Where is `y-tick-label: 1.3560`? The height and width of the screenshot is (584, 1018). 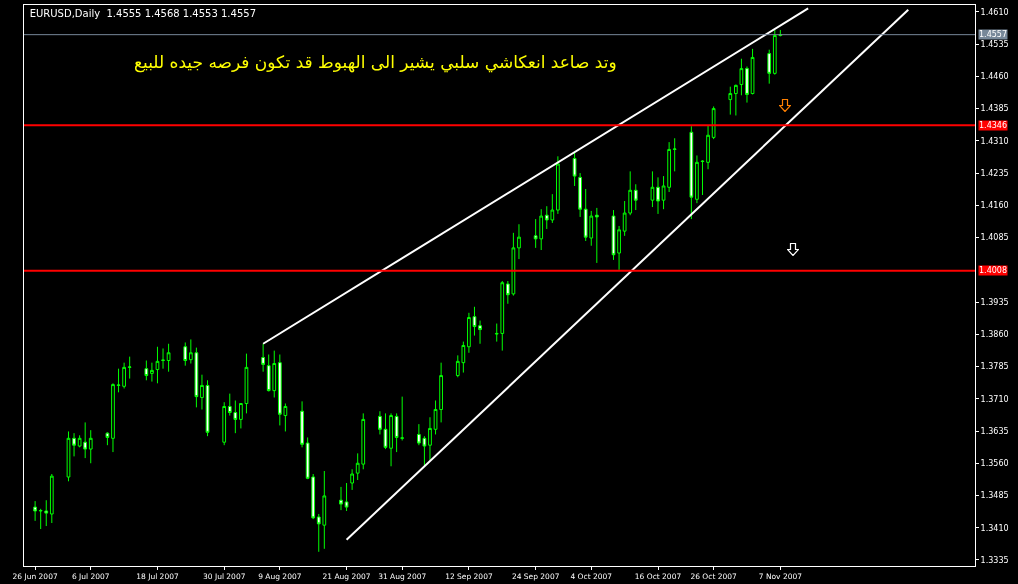 y-tick-label: 1.3560 is located at coordinates (994, 464).